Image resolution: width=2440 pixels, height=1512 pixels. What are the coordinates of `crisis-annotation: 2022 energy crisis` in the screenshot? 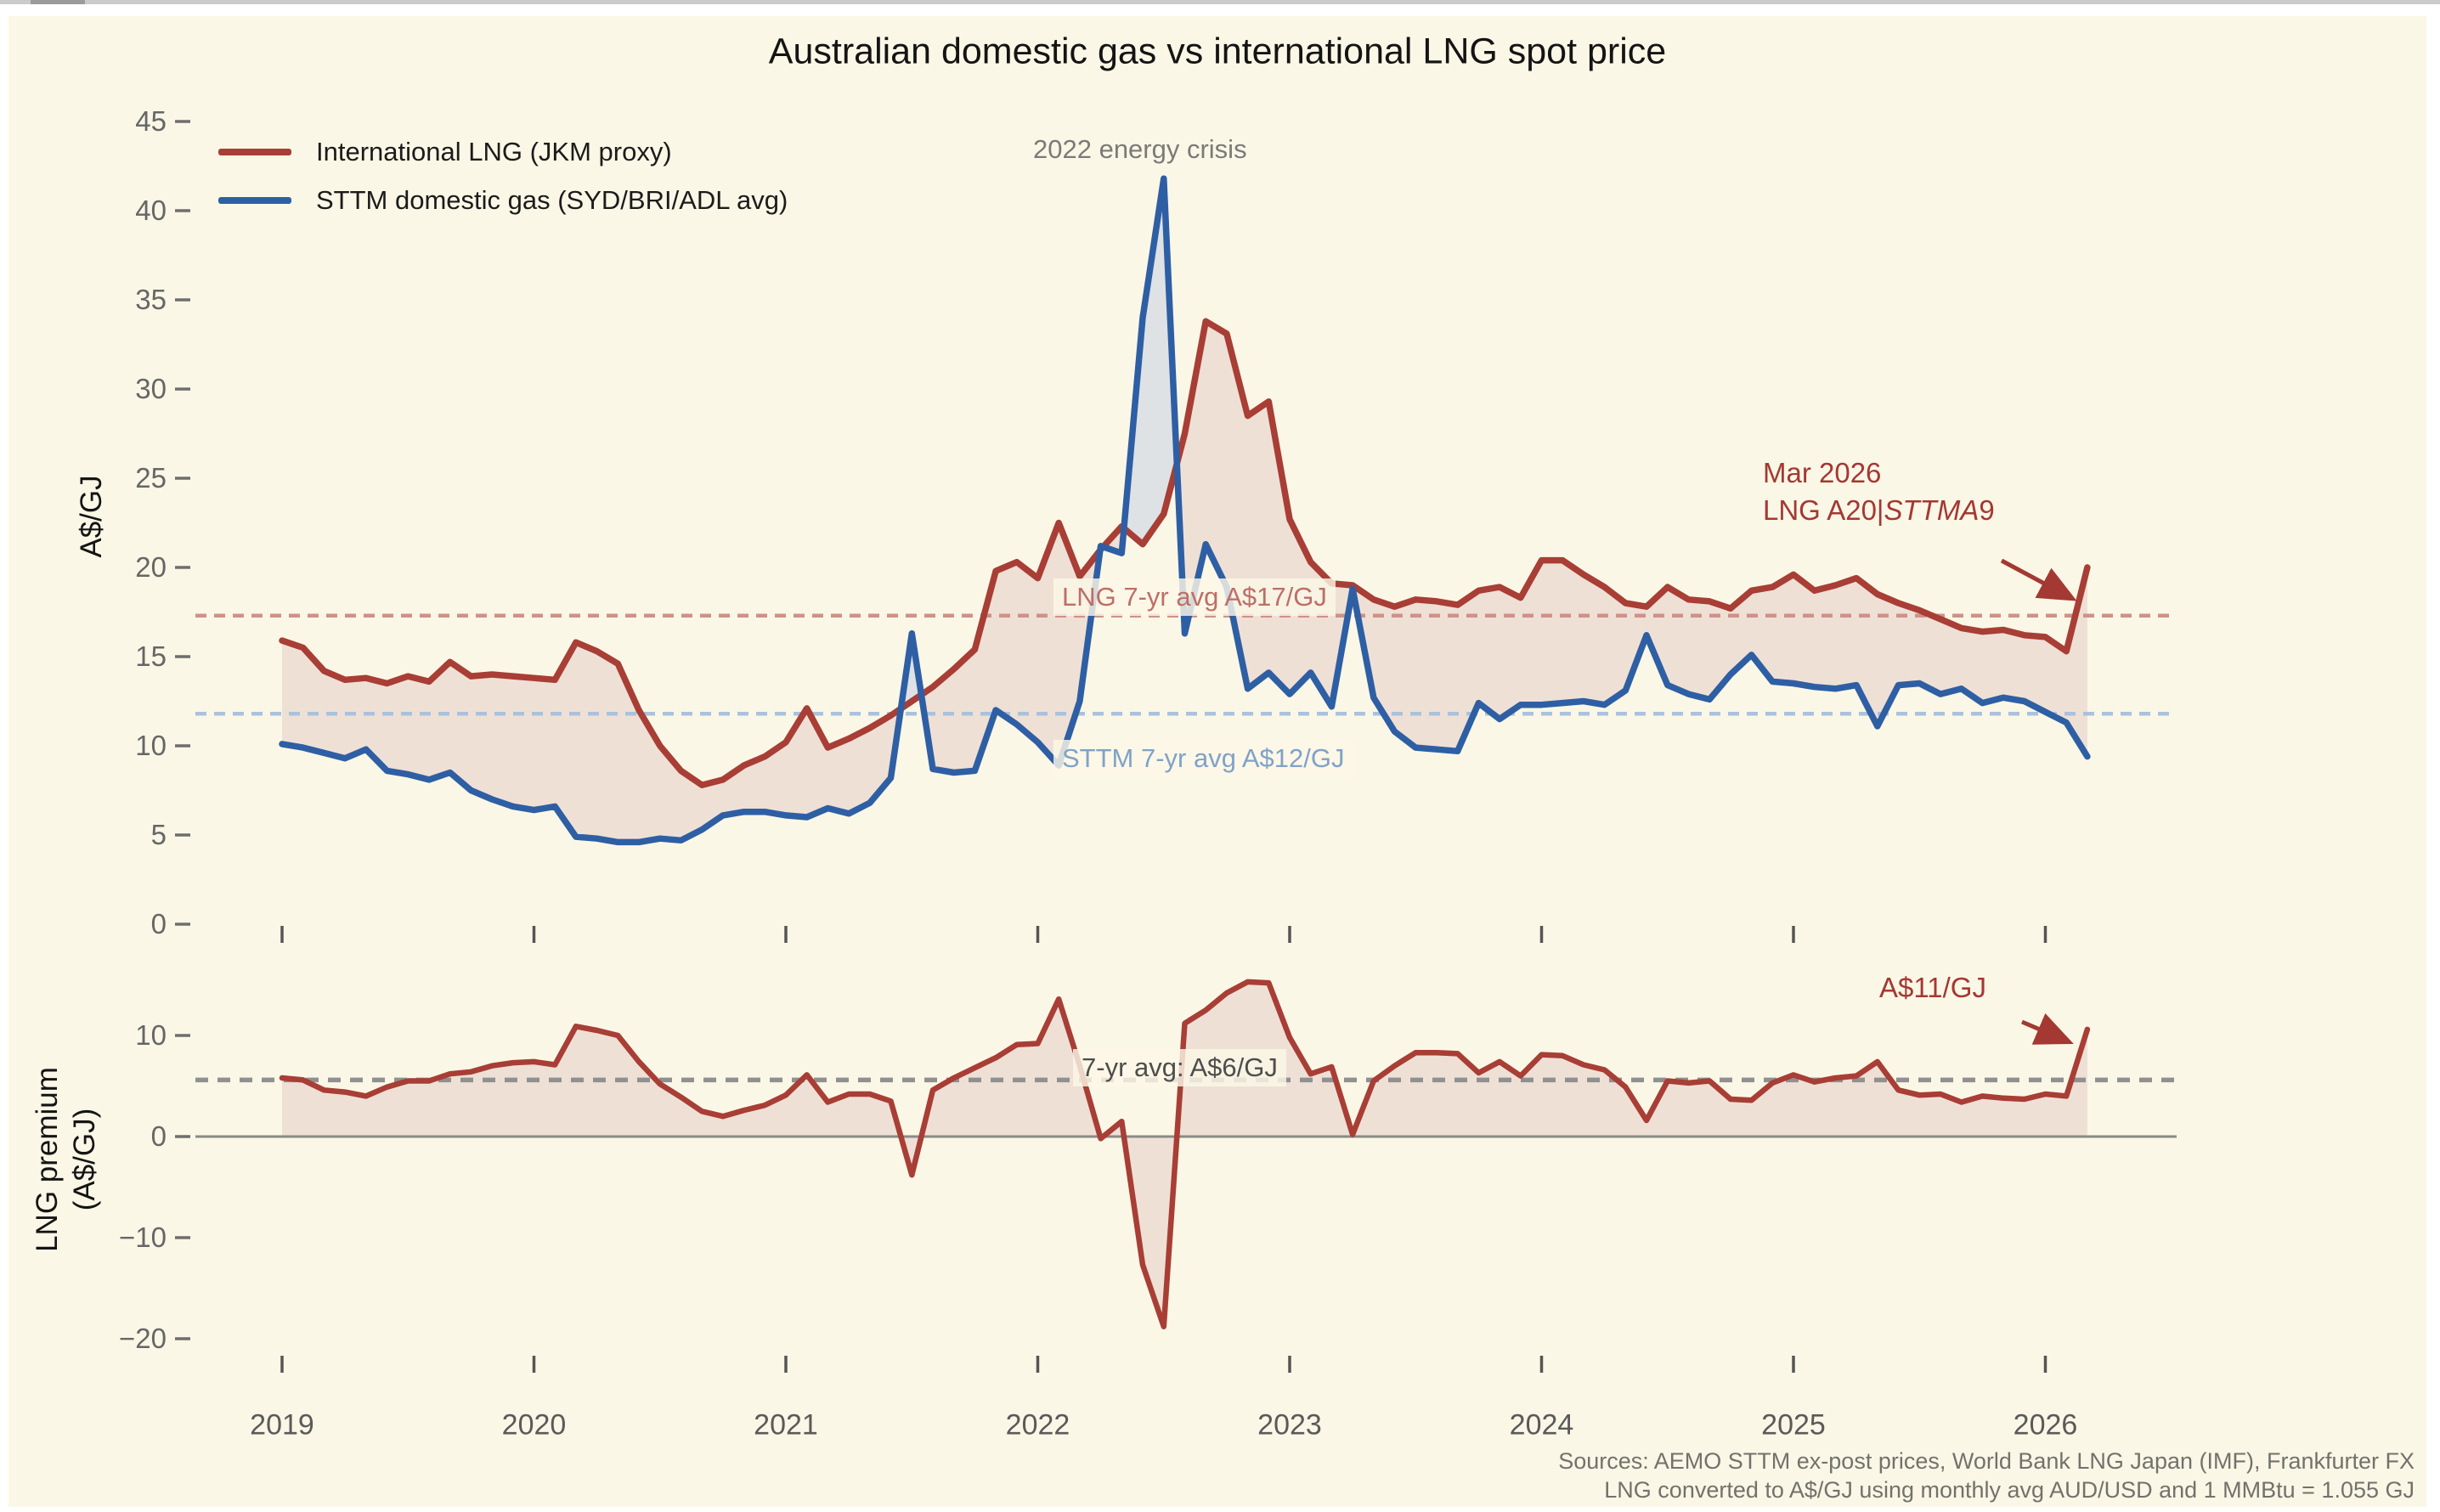 It's located at (1140, 149).